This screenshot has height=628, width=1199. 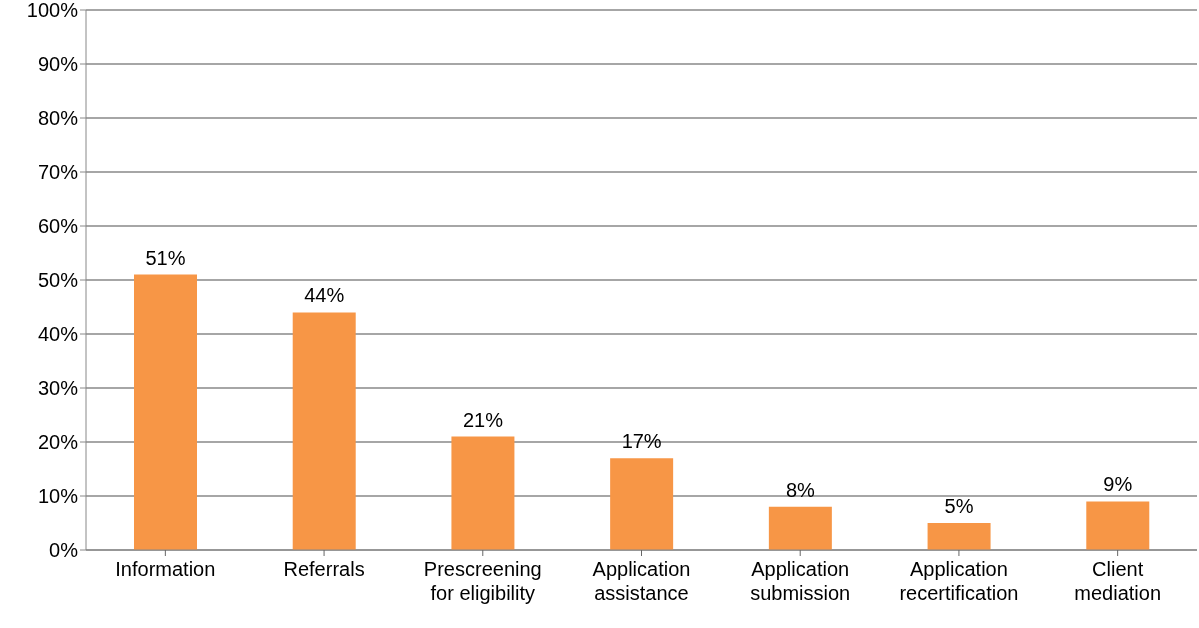 What do you see at coordinates (1118, 484) in the screenshot?
I see `data-label: 9%` at bounding box center [1118, 484].